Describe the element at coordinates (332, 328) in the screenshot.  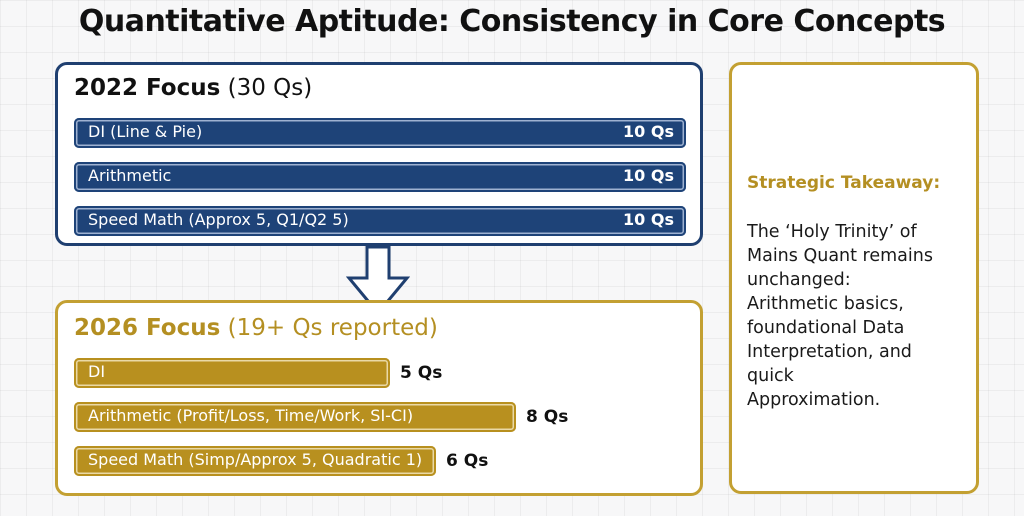
I see `focus-2026-count: (19+ Qs reported)` at that location.